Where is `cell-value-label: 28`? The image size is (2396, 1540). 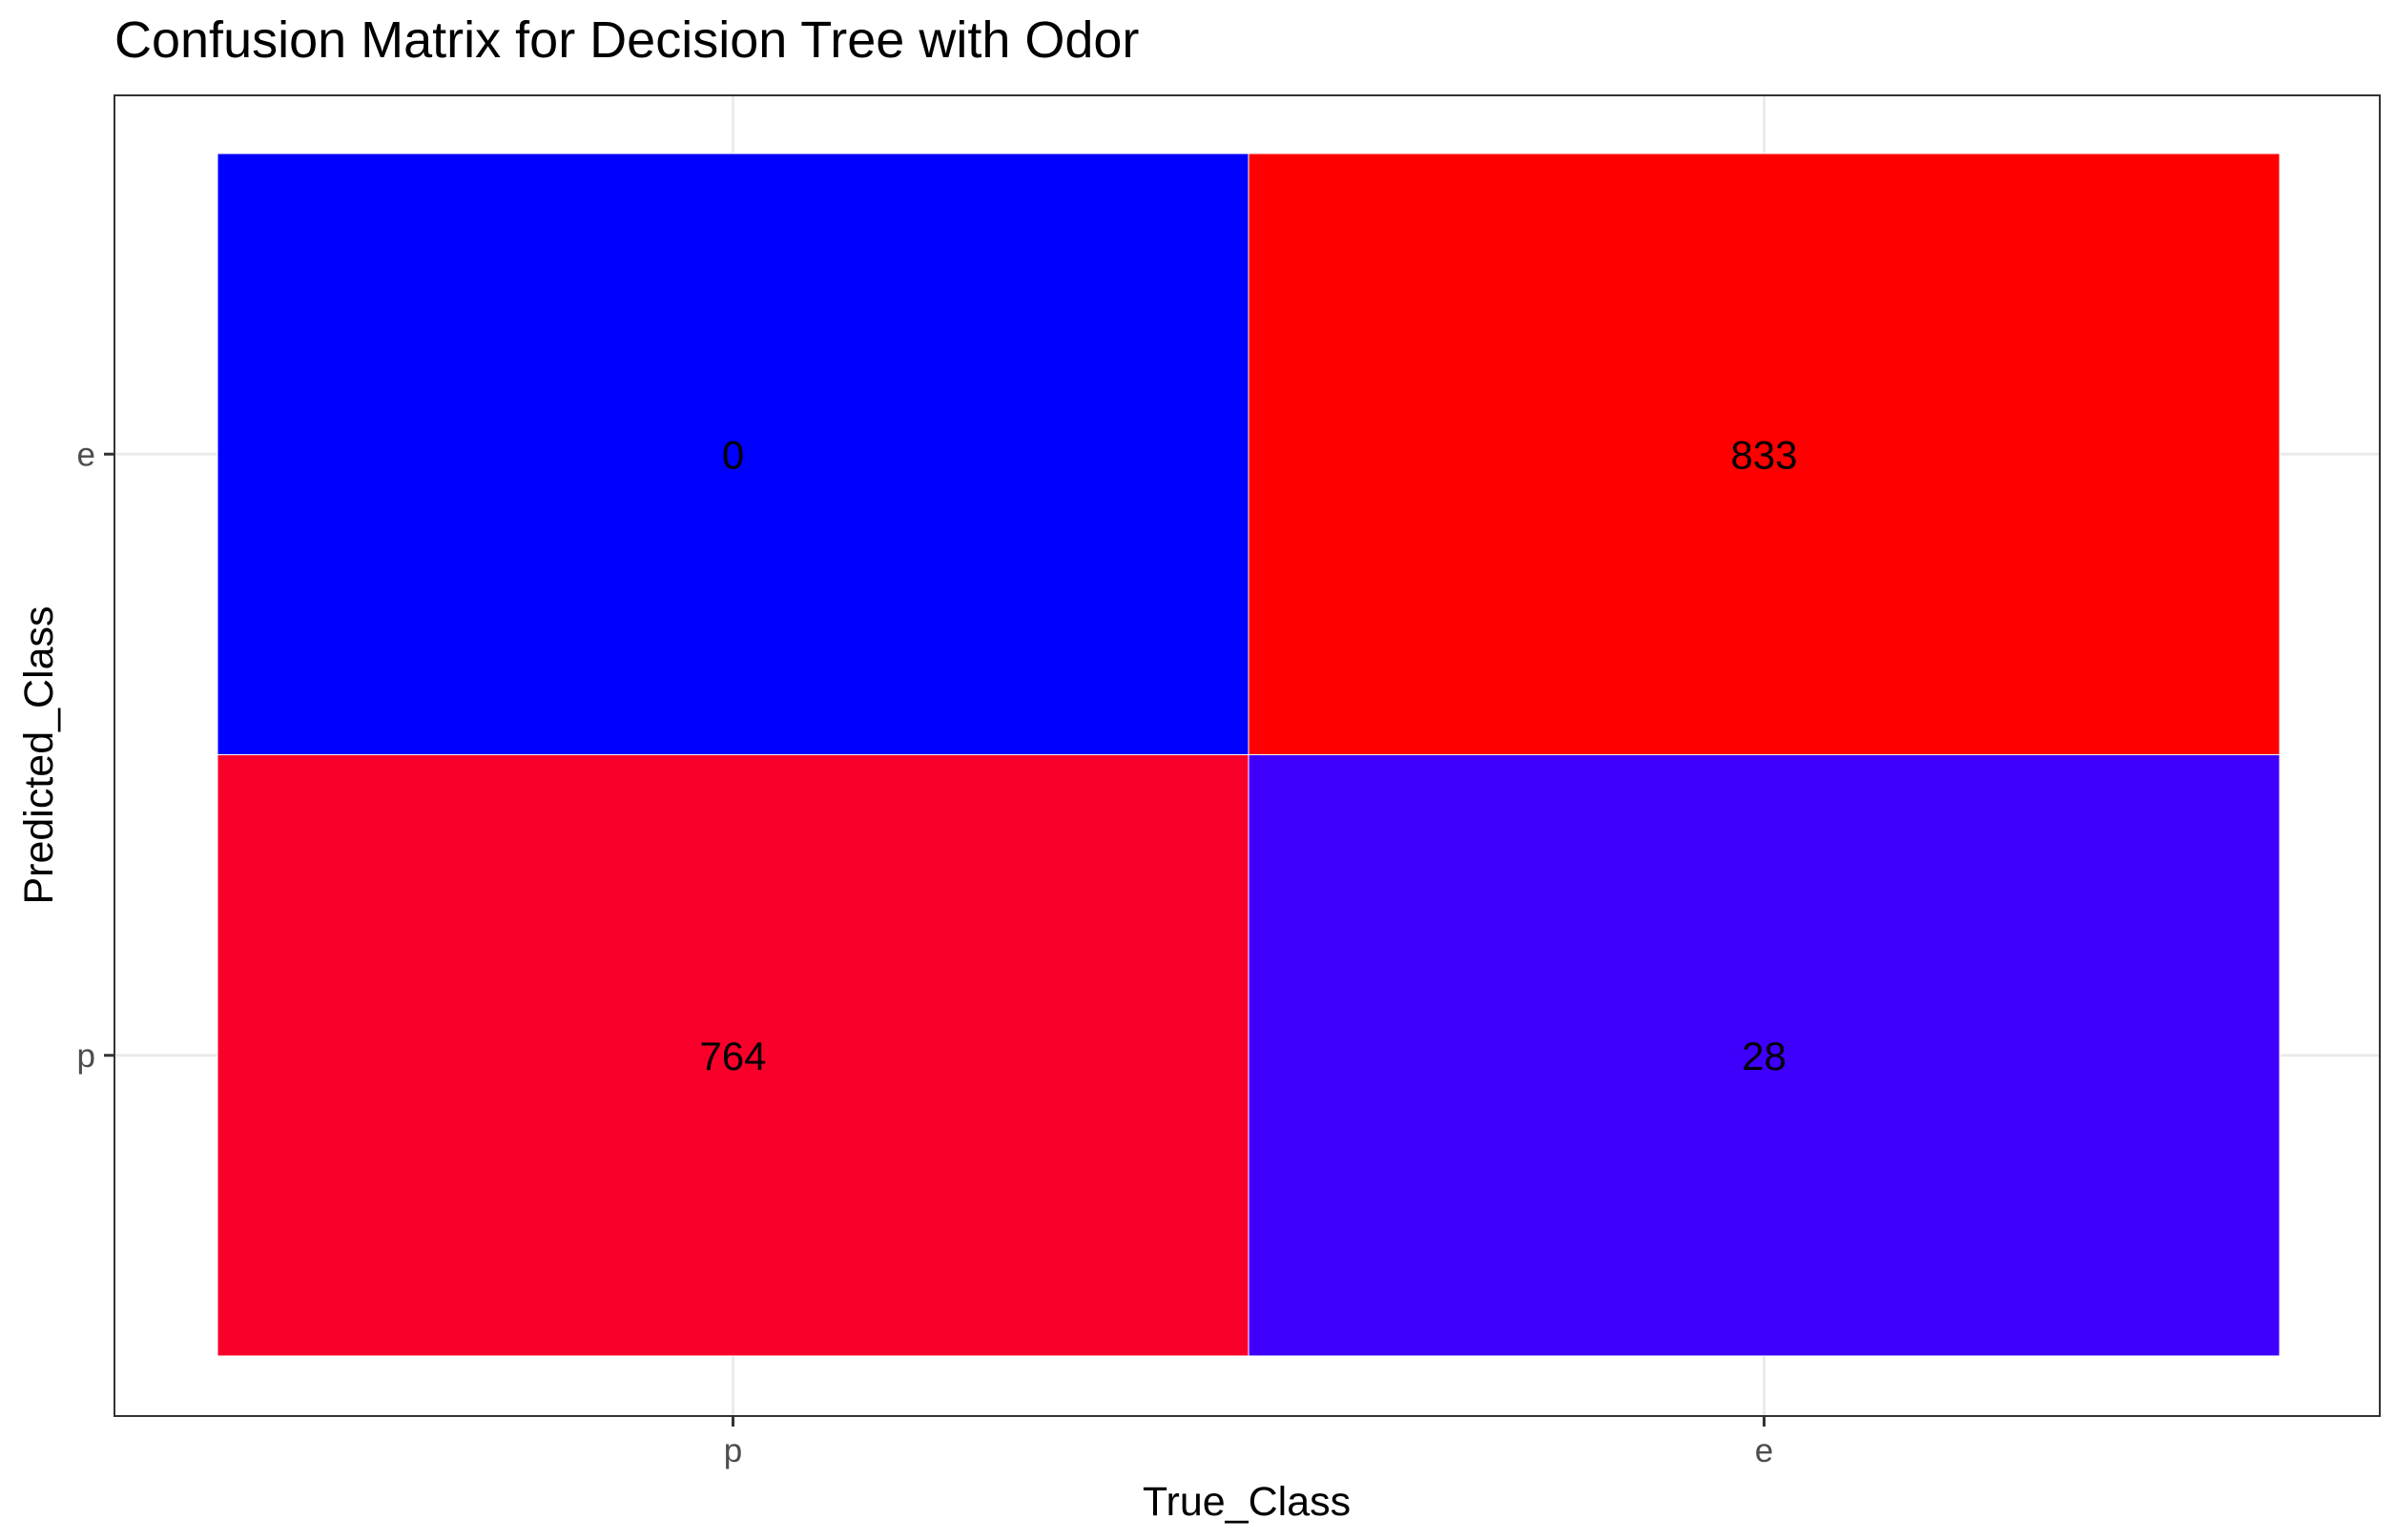
cell-value-label: 28 is located at coordinates (1764, 1056).